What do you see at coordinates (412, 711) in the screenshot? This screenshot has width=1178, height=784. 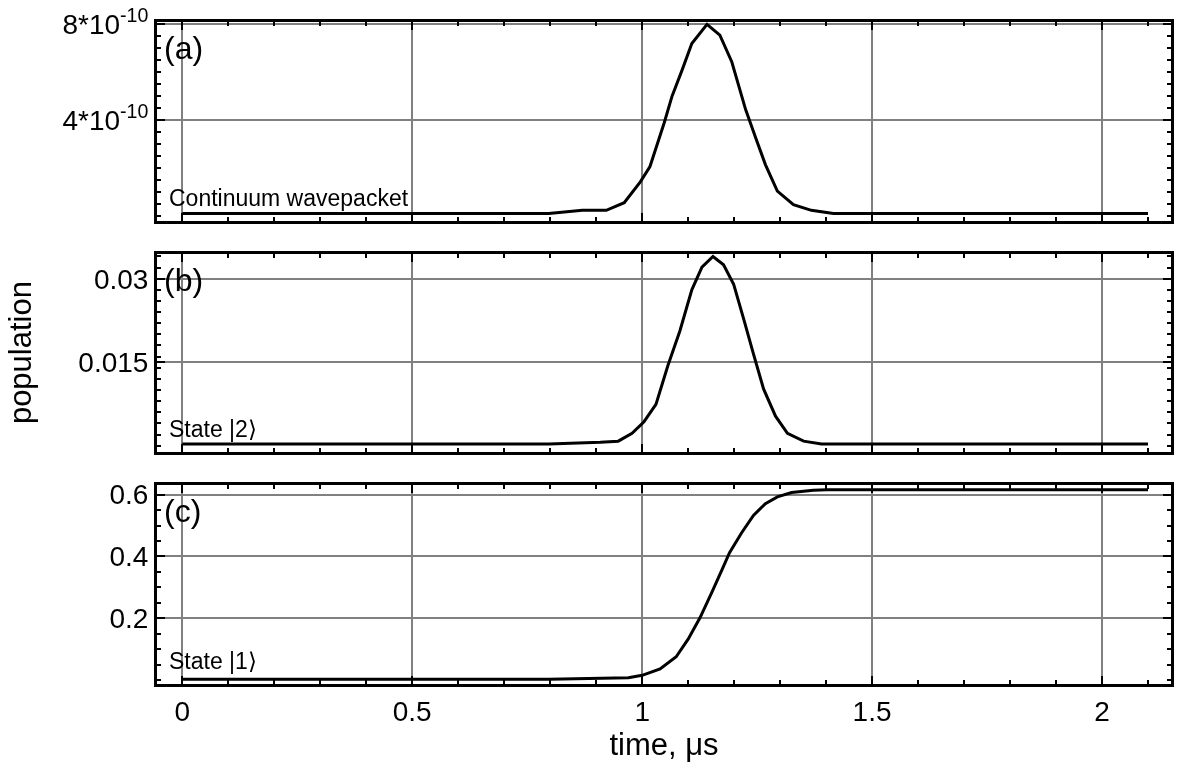 I see `x-tick-label: 0.5` at bounding box center [412, 711].